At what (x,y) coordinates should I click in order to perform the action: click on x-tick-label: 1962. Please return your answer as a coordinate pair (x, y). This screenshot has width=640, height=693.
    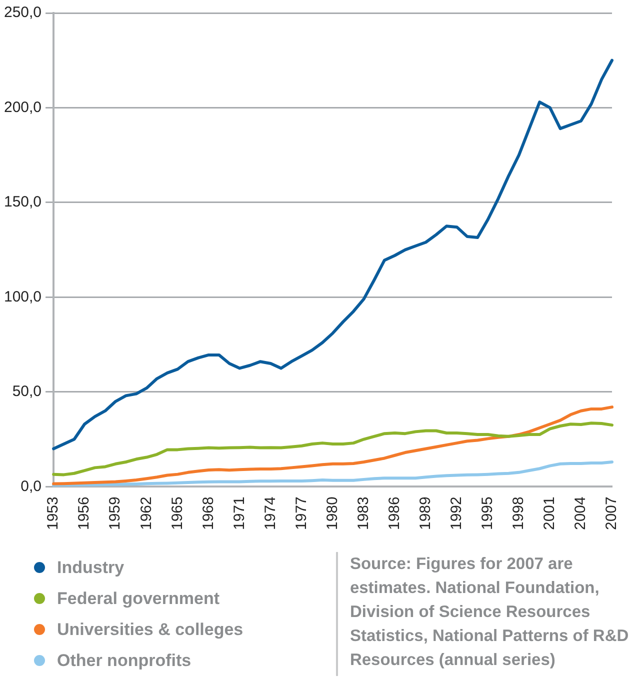
    Looking at the image, I should click on (146, 513).